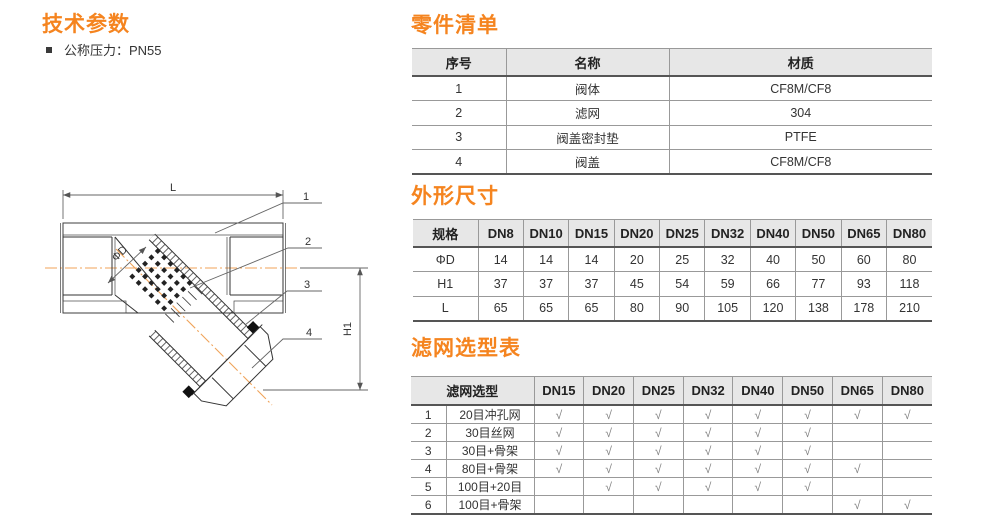 The width and height of the screenshot is (1000, 528). Describe the element at coordinates (682, 284) in the screenshot. I see `cell: 54` at that location.